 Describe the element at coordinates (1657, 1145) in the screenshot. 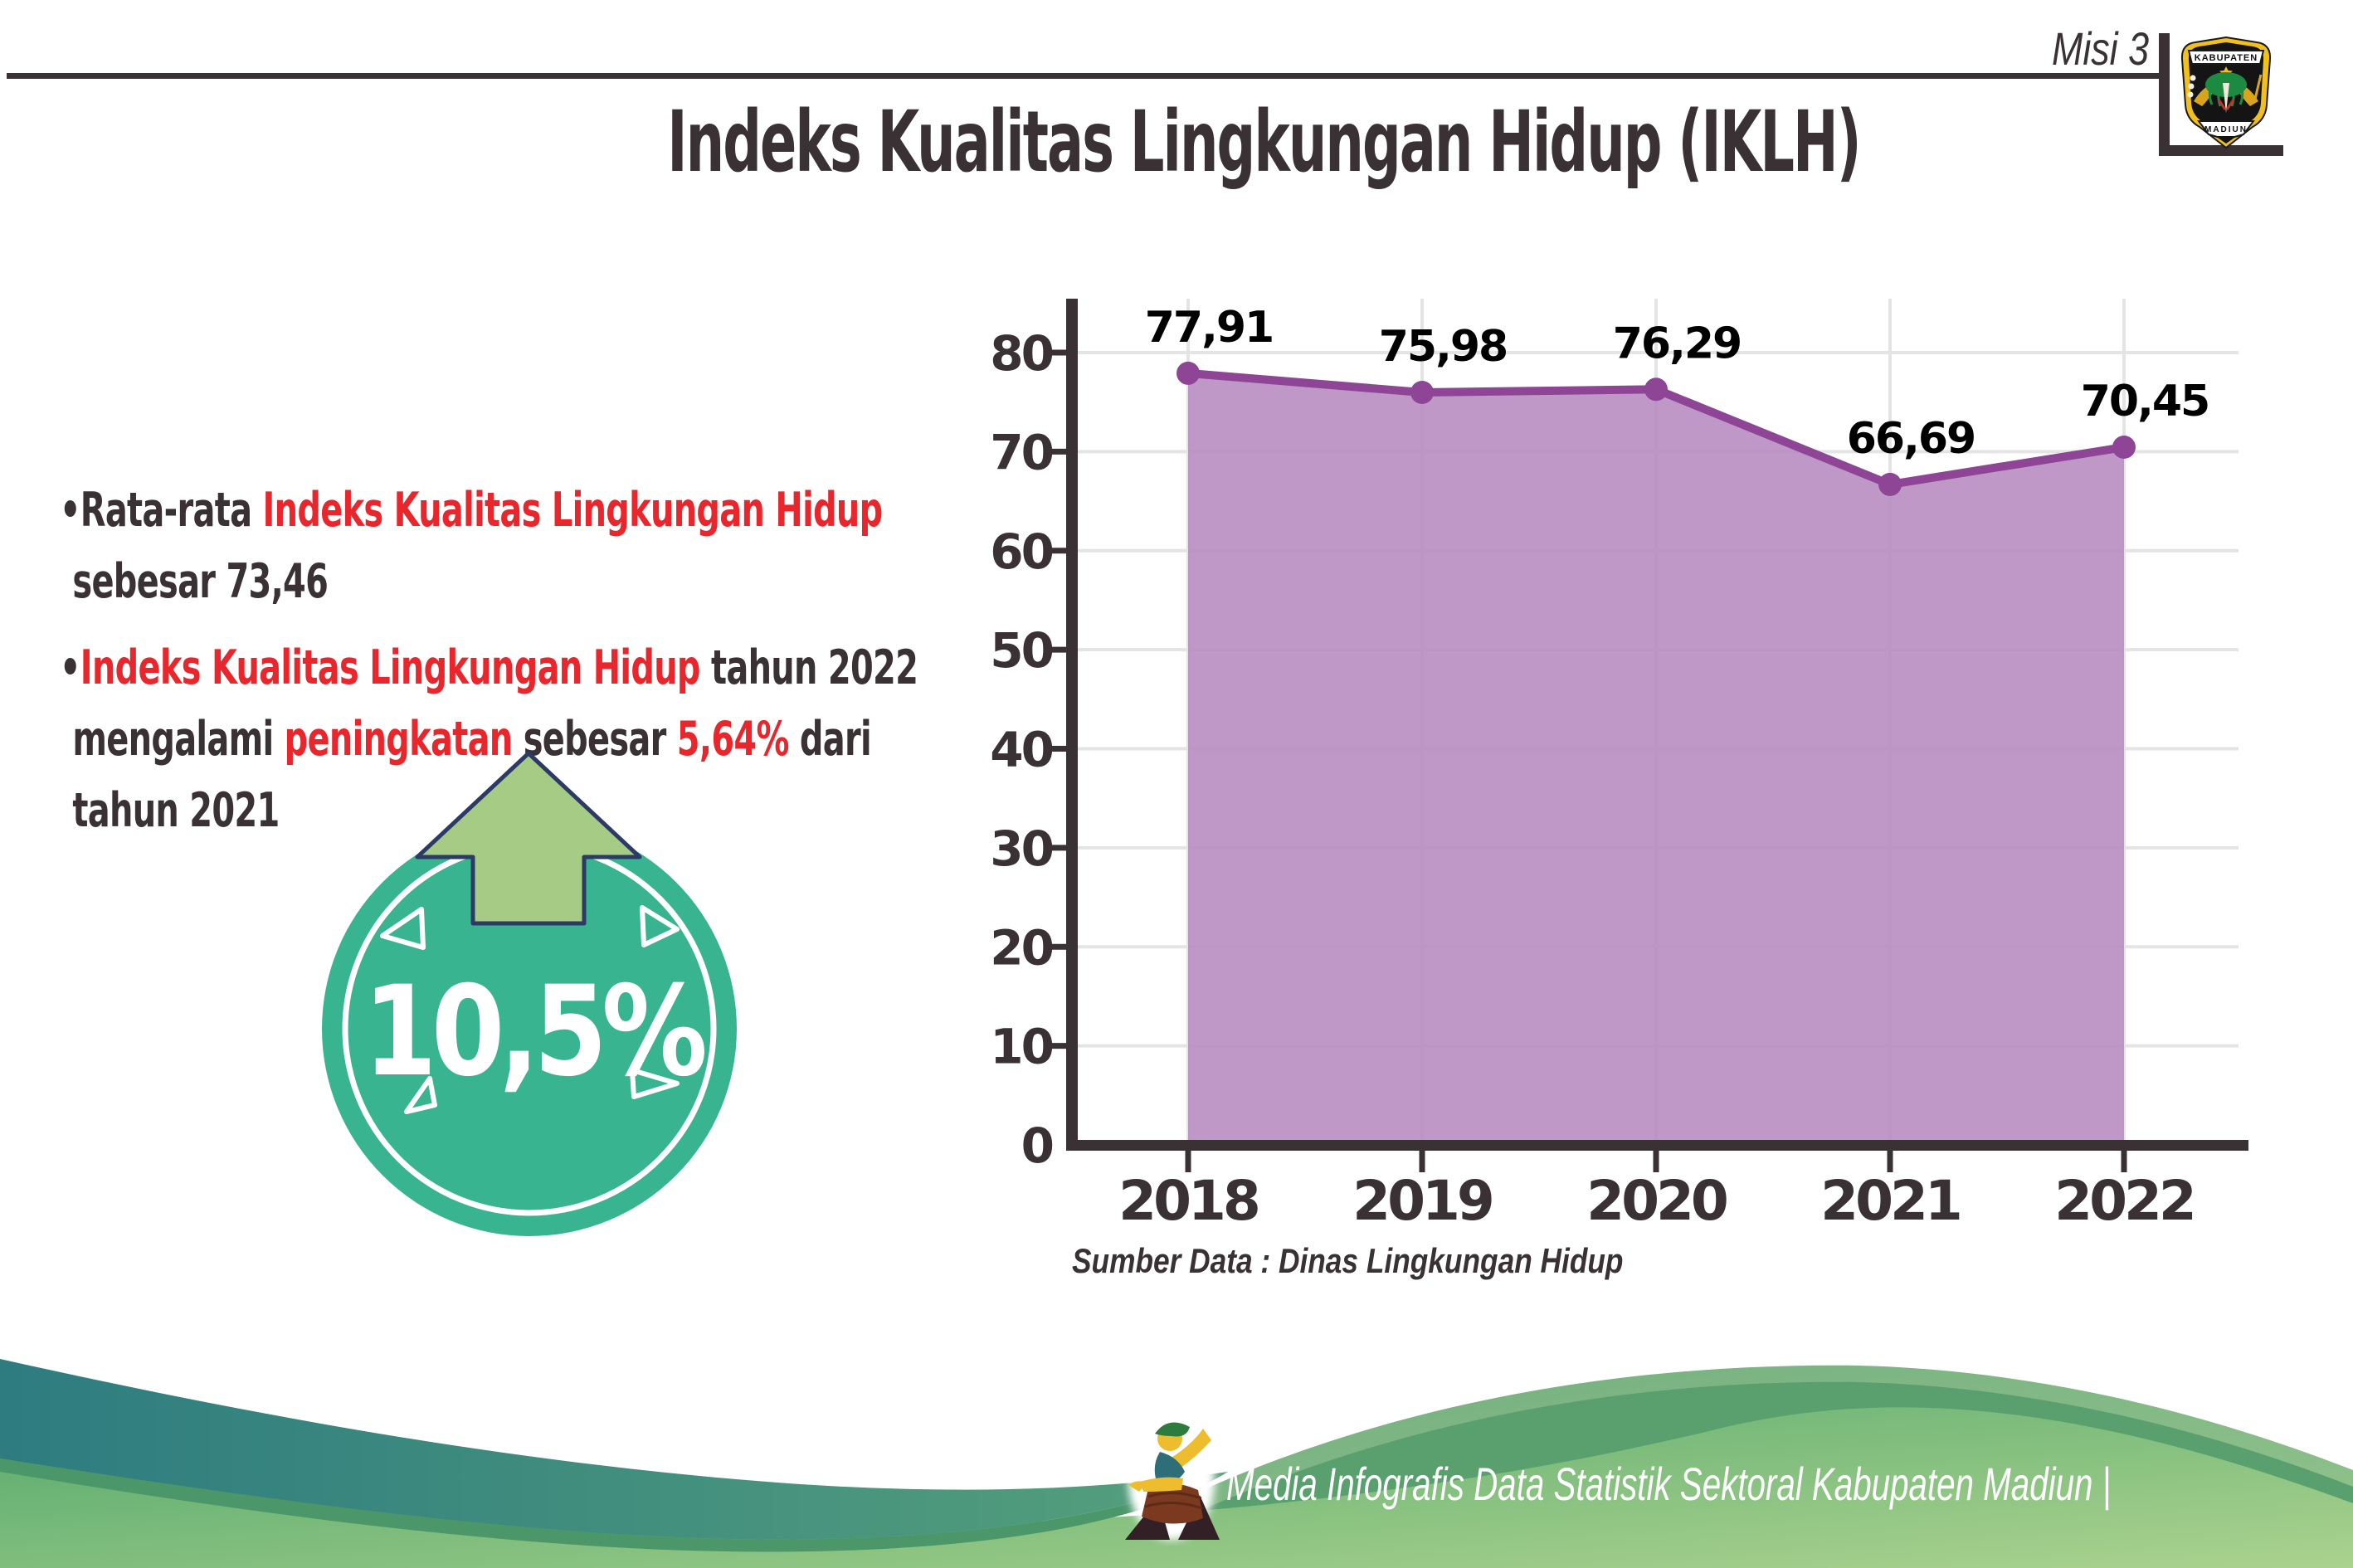

I see `x-axis` at that location.